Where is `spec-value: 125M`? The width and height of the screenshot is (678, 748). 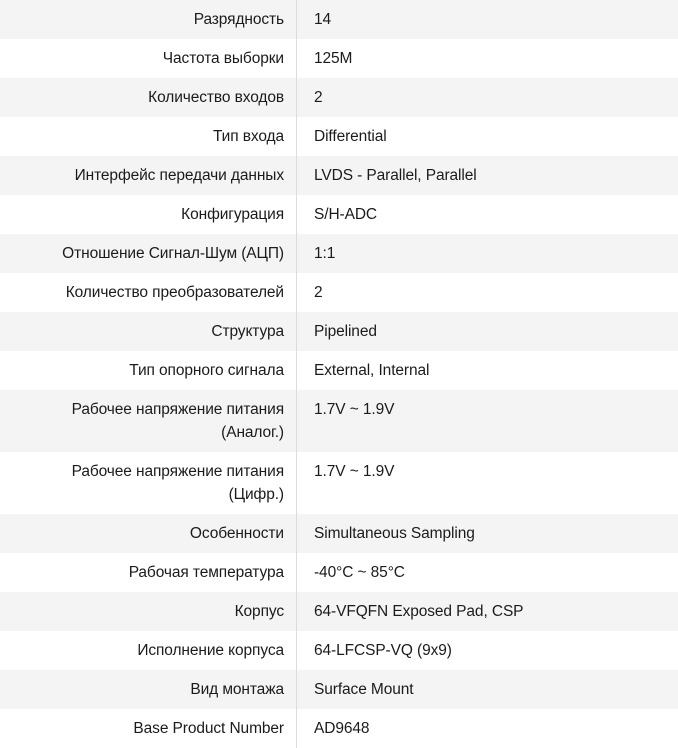
spec-value: 125M is located at coordinates (333, 58).